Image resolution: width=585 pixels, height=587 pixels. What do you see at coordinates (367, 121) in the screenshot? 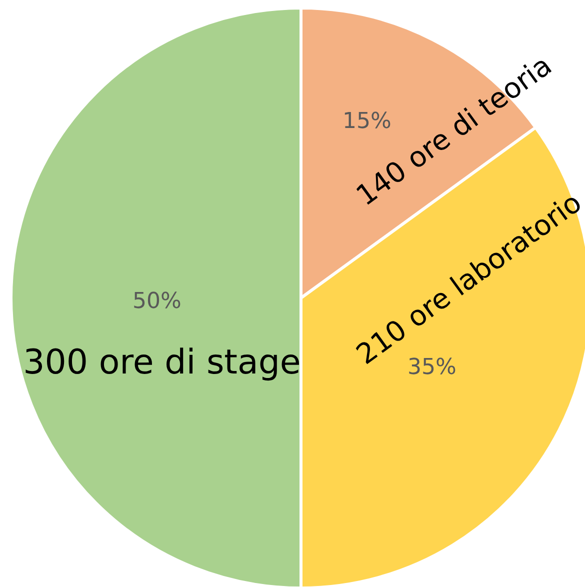
I see `data-label: 15%` at bounding box center [367, 121].